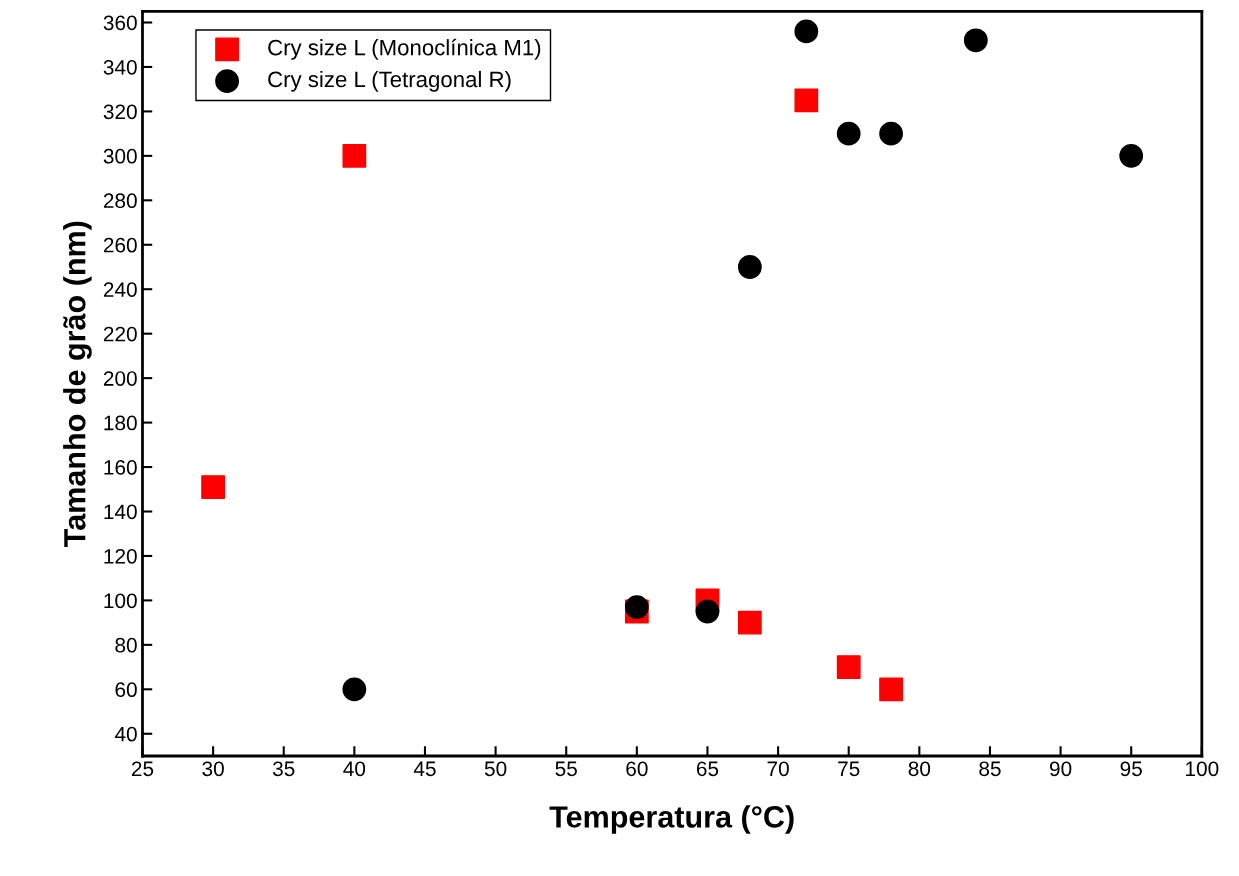 This screenshot has height=876, width=1239. What do you see at coordinates (990, 769) in the screenshot?
I see `x-tick-label: 85` at bounding box center [990, 769].